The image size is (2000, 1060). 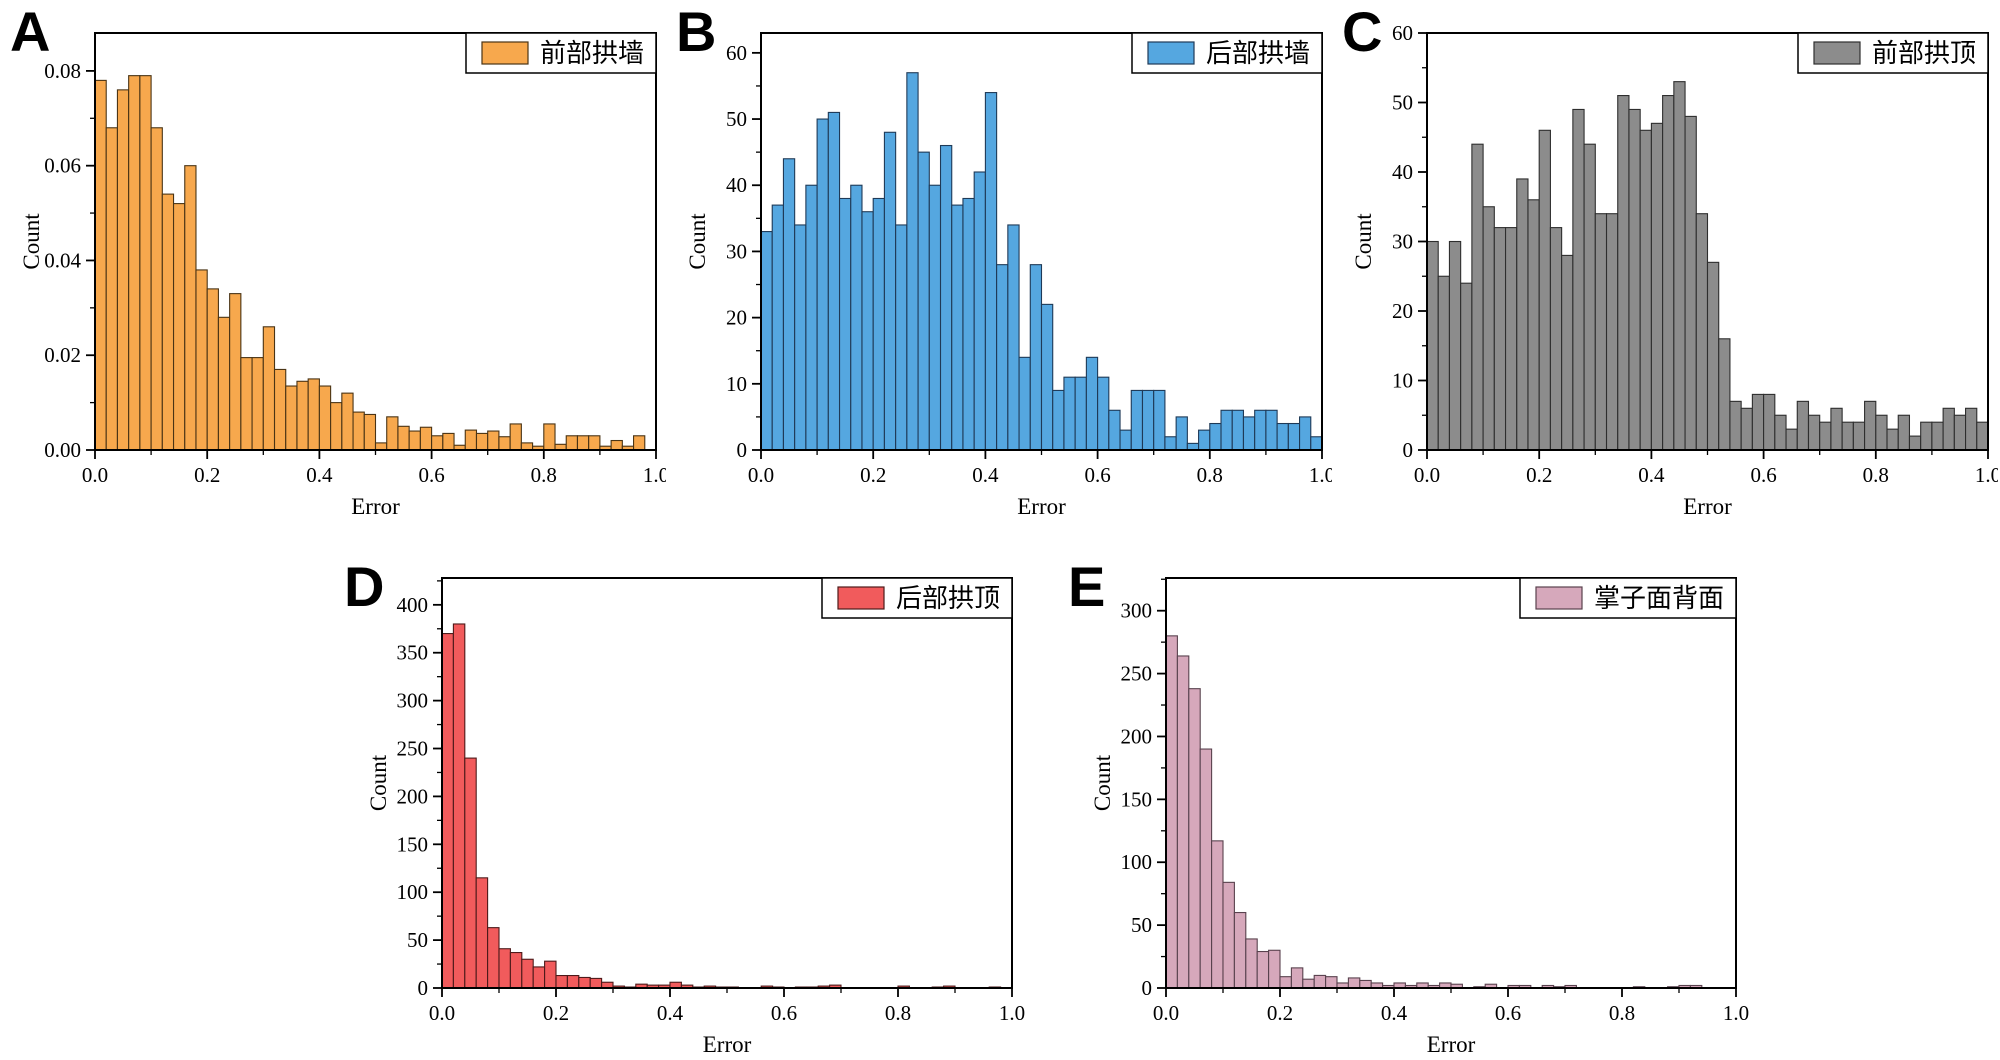 I want to click on svg-text: 350, so click(x=413, y=653).